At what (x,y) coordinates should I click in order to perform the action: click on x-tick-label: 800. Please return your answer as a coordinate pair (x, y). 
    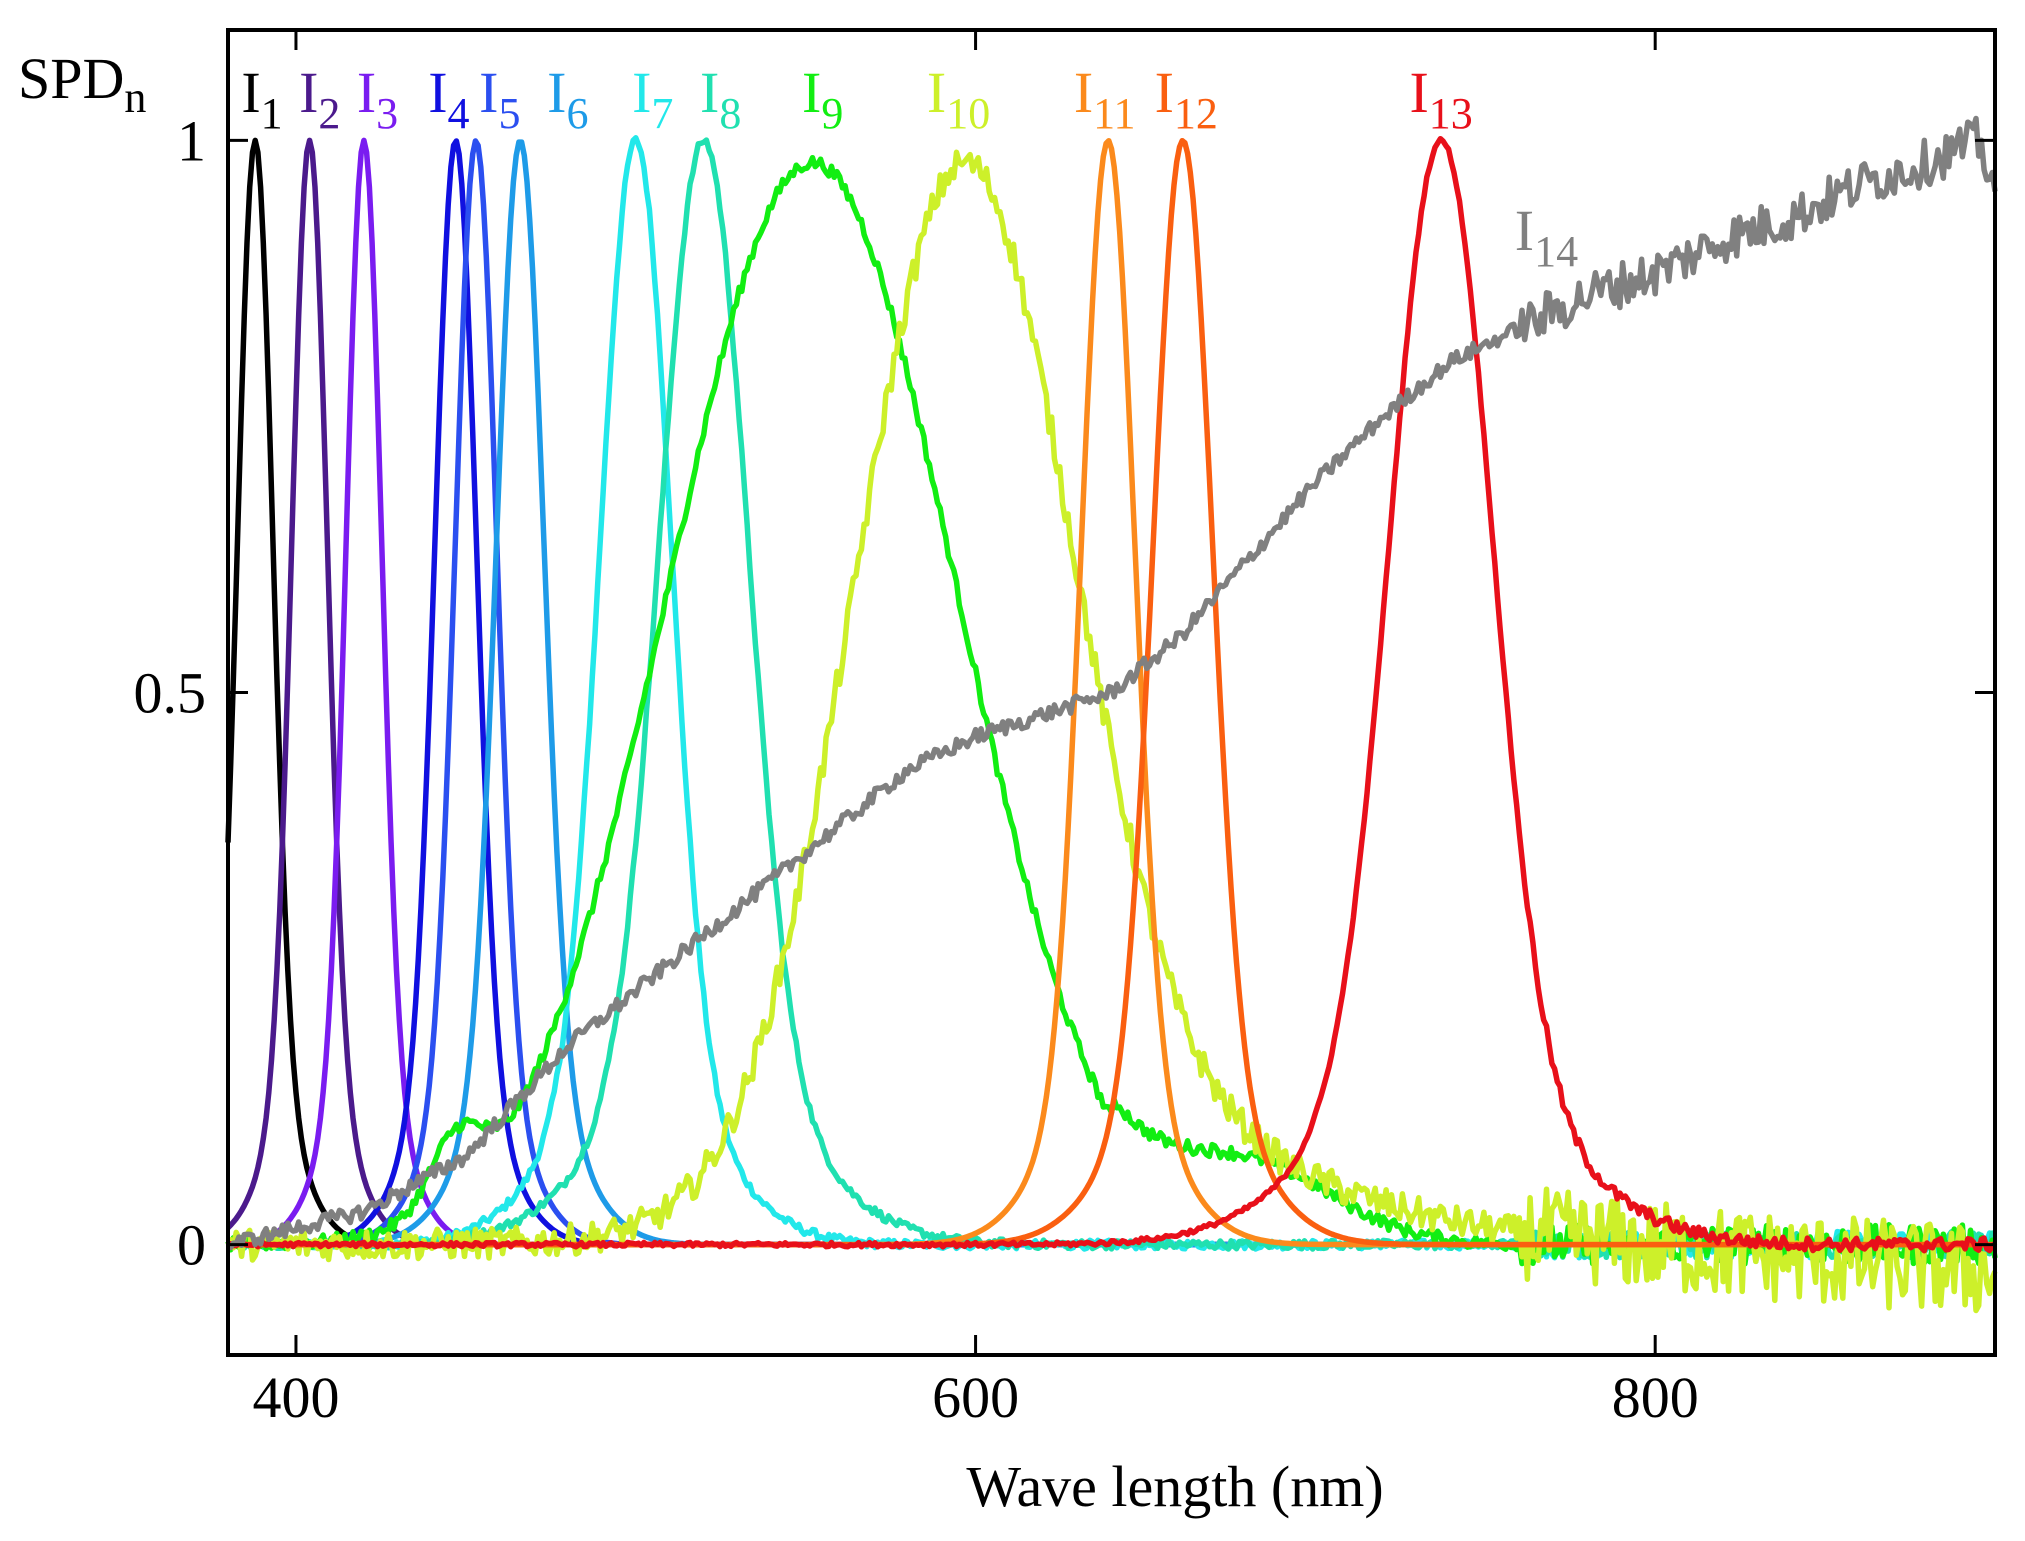
    Looking at the image, I should click on (1655, 1397).